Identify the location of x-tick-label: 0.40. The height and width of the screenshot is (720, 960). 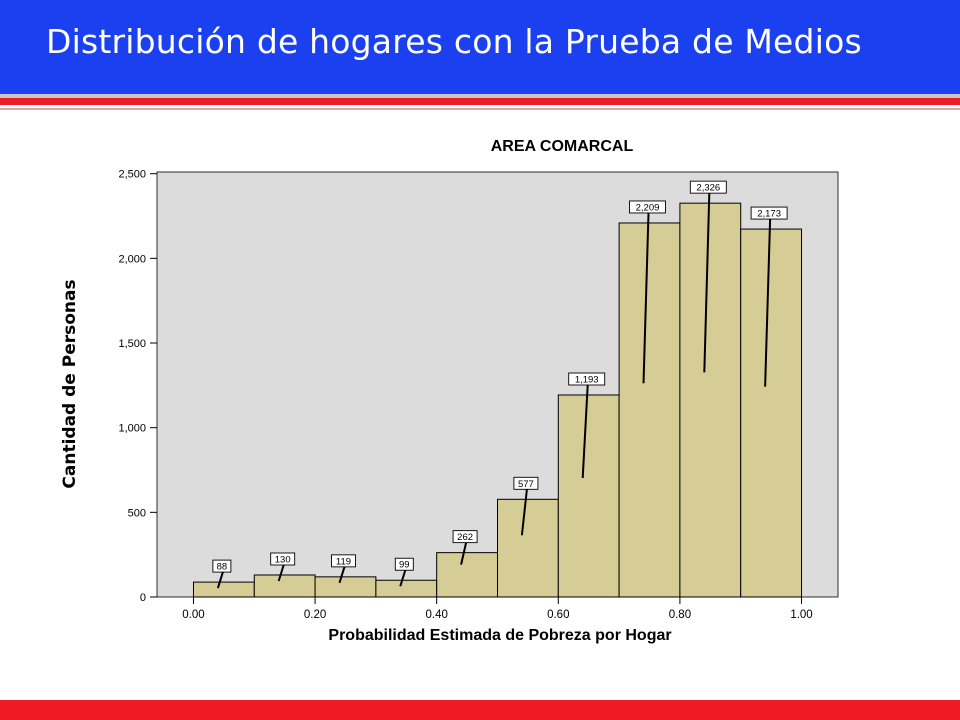
(437, 615).